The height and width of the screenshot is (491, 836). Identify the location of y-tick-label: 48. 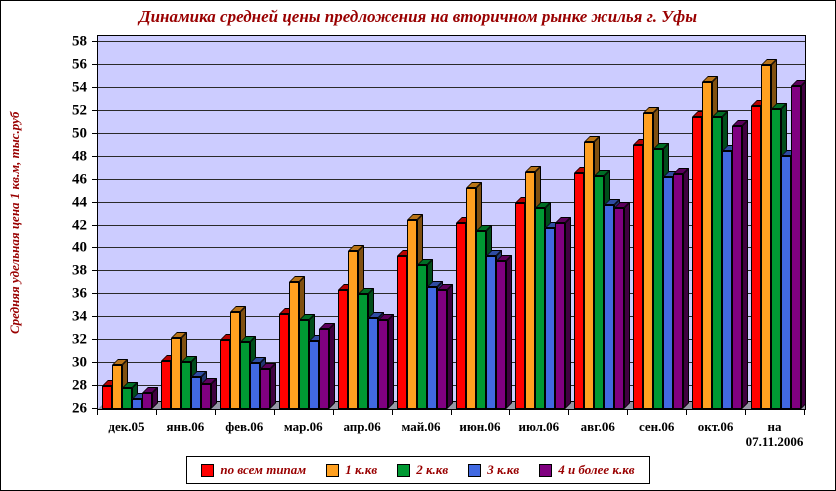
(79, 156).